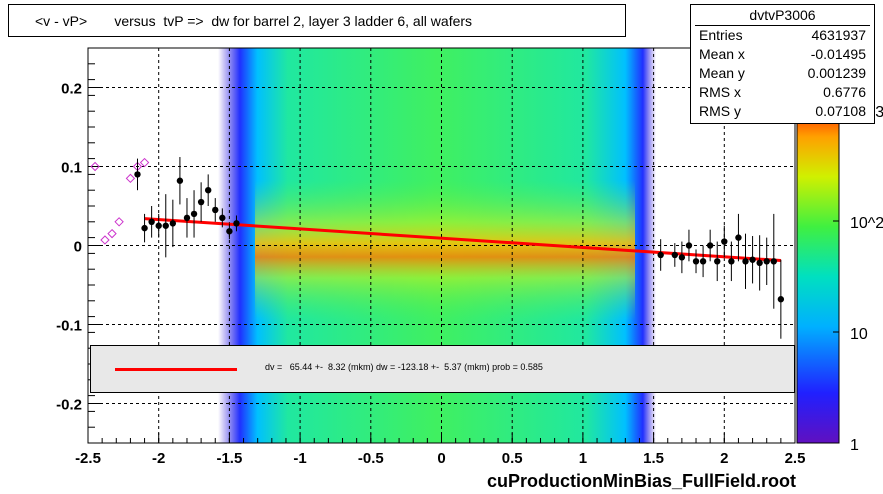  Describe the element at coordinates (229, 458) in the screenshot. I see `x-tick-label: -1.5` at that location.